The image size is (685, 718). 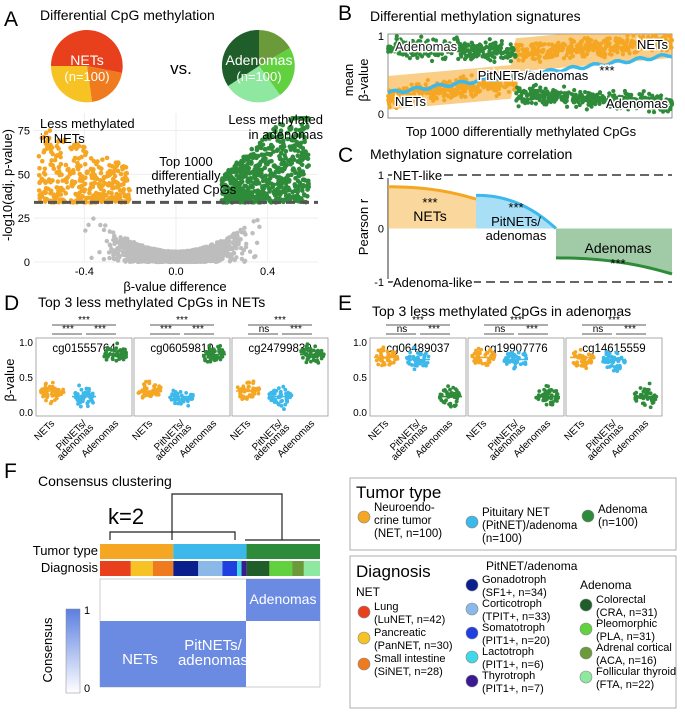 I want to click on legend-pit-dot, so click(x=472, y=681).